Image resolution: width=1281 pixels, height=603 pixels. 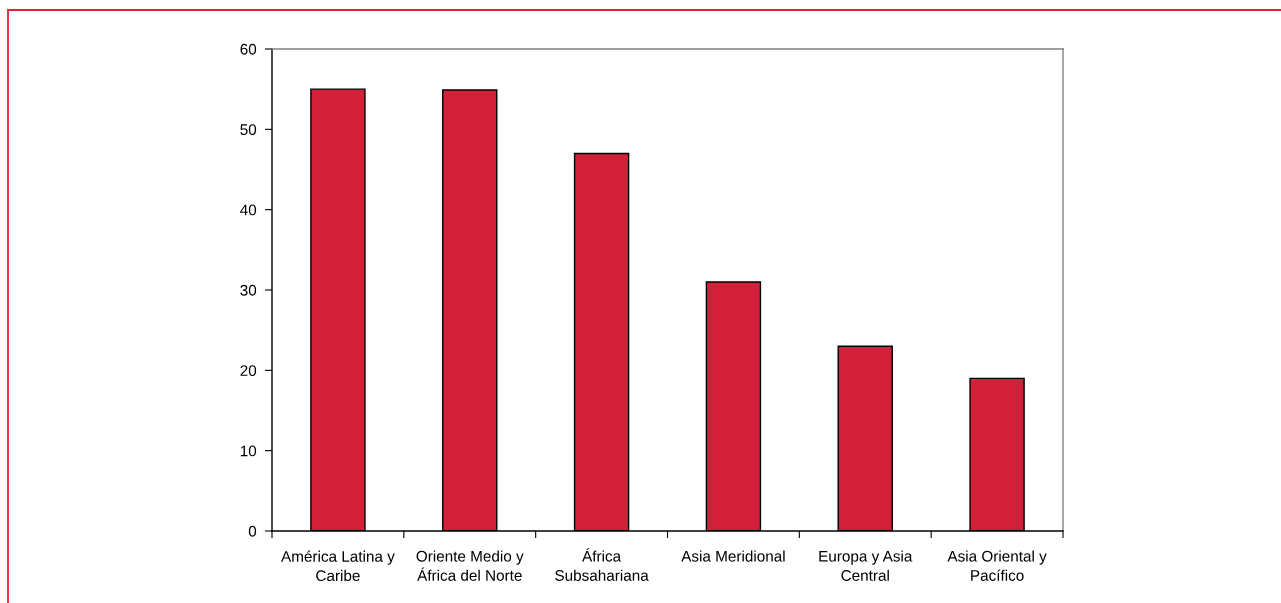 I want to click on y-tick-label: 40, so click(x=248, y=210).